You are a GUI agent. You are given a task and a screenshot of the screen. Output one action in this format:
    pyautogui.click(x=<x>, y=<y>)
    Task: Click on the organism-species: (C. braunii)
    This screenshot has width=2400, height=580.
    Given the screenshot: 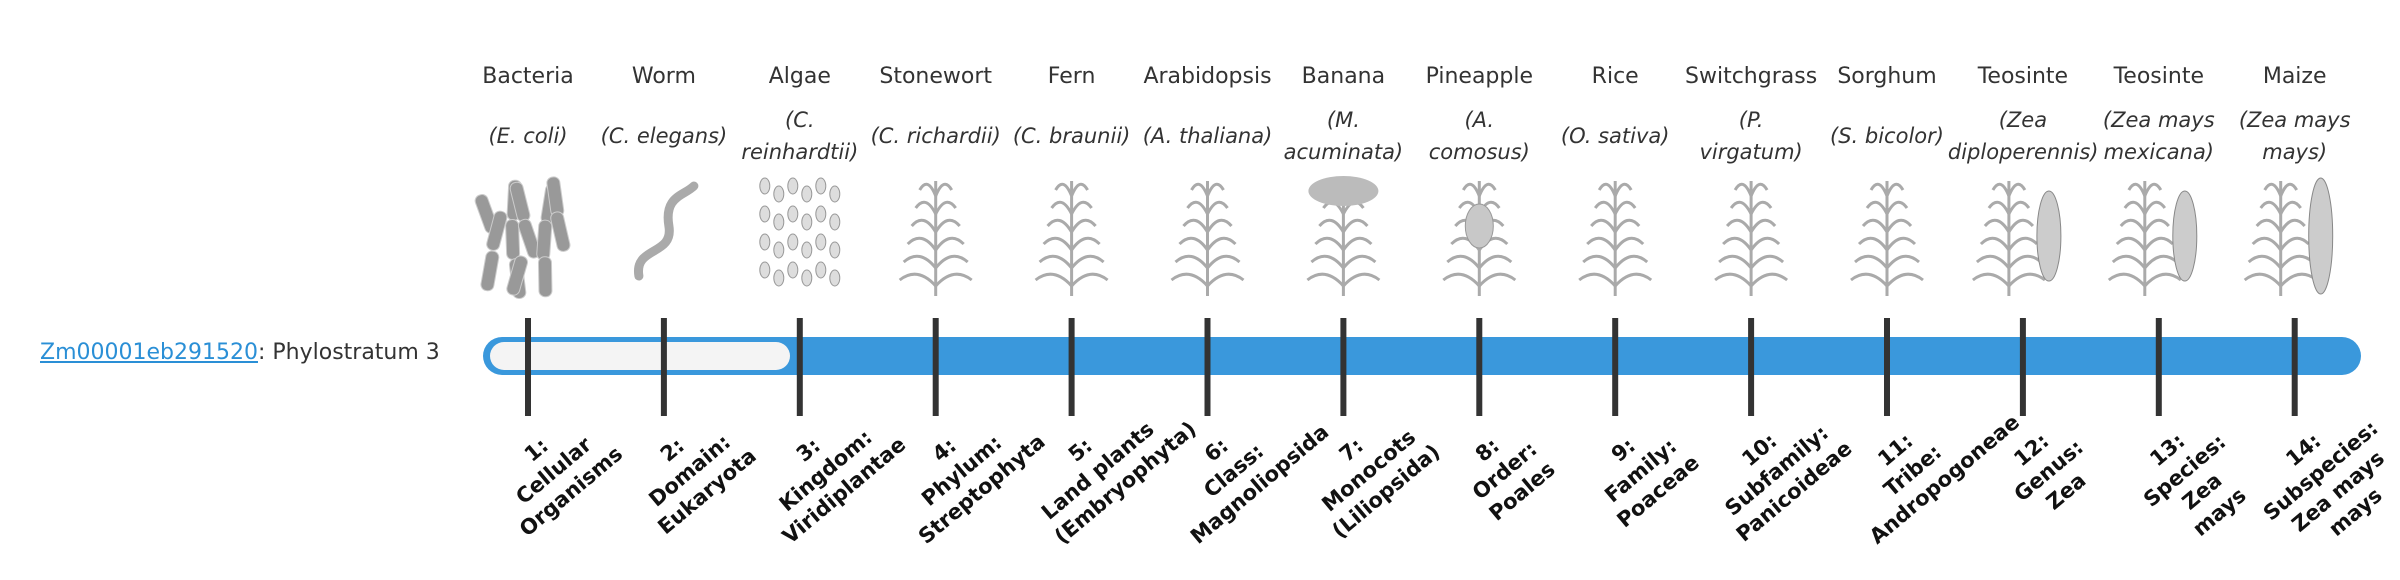 What is the action you would take?
    pyautogui.click(x=1072, y=136)
    